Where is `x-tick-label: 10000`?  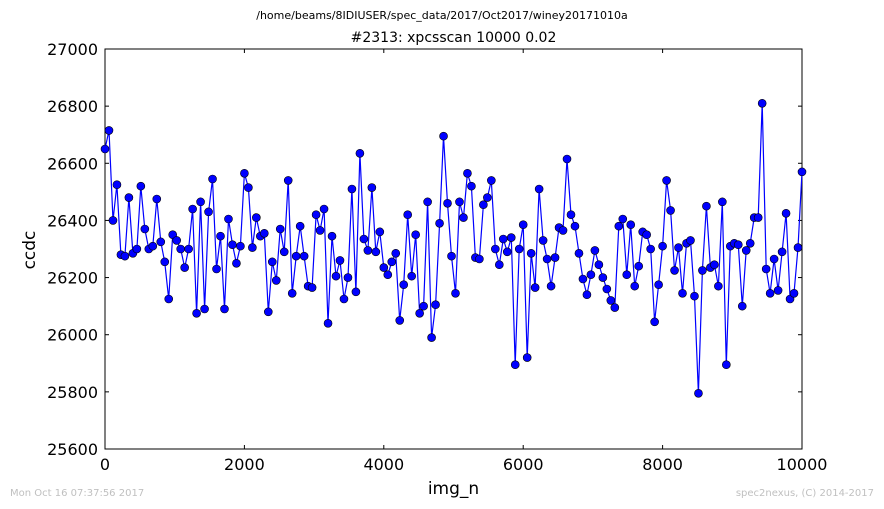
x-tick-label: 10000 is located at coordinates (802, 464).